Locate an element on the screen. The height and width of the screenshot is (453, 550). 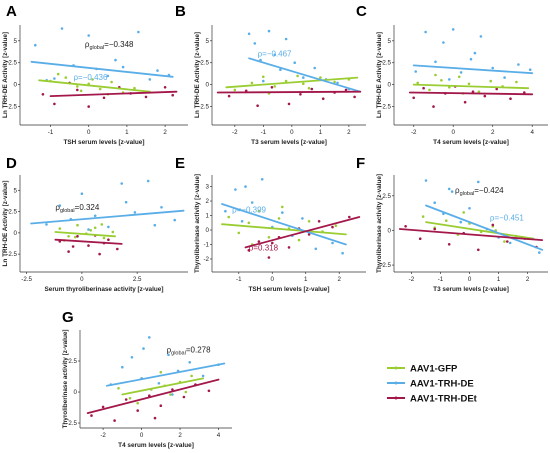
x-axis-label: T3 serum levels [z-value] is located at coordinates (471, 289).